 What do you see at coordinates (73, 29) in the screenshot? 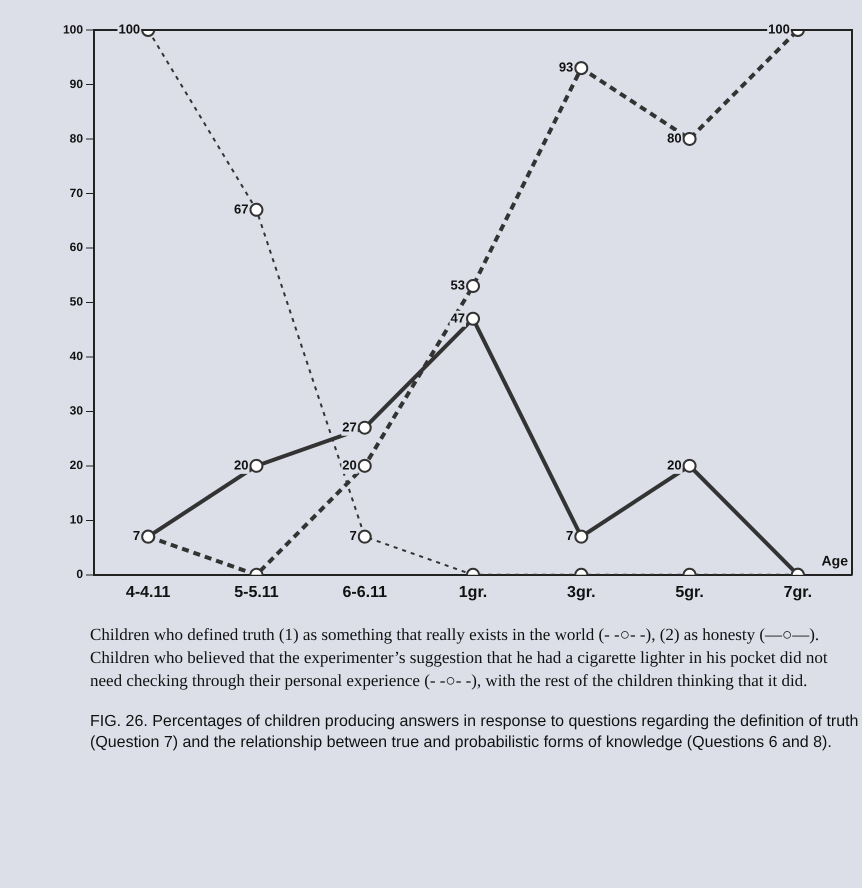
I see `y-tick-label: 100` at bounding box center [73, 29].